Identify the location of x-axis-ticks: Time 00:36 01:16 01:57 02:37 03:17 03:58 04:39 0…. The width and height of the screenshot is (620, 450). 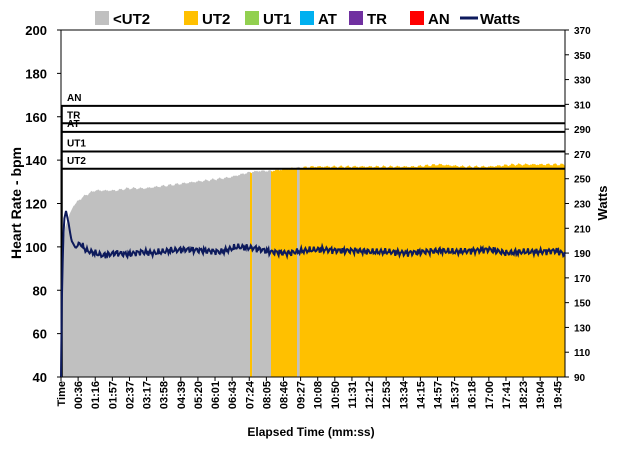
(310, 393).